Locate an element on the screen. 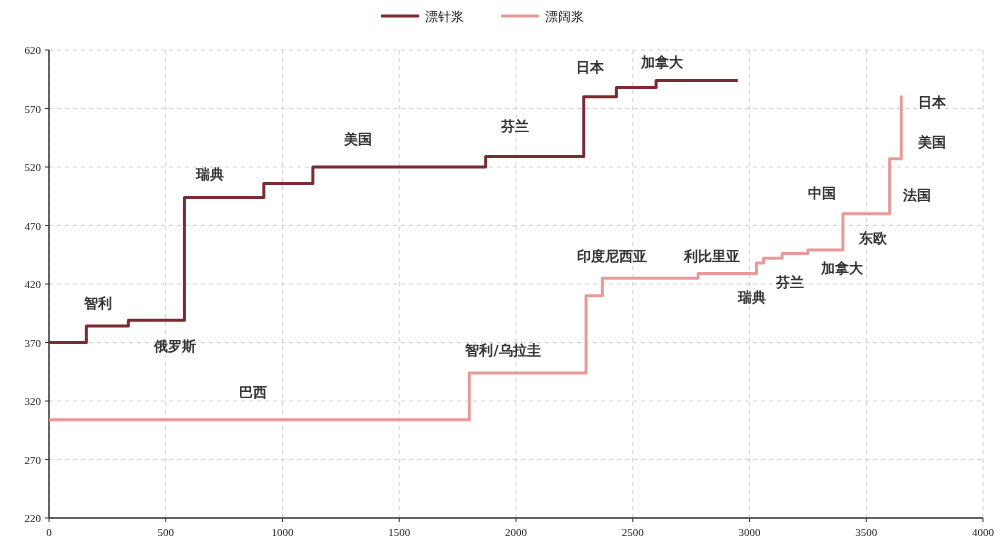  y-tick-label: 620 is located at coordinates (33, 50).